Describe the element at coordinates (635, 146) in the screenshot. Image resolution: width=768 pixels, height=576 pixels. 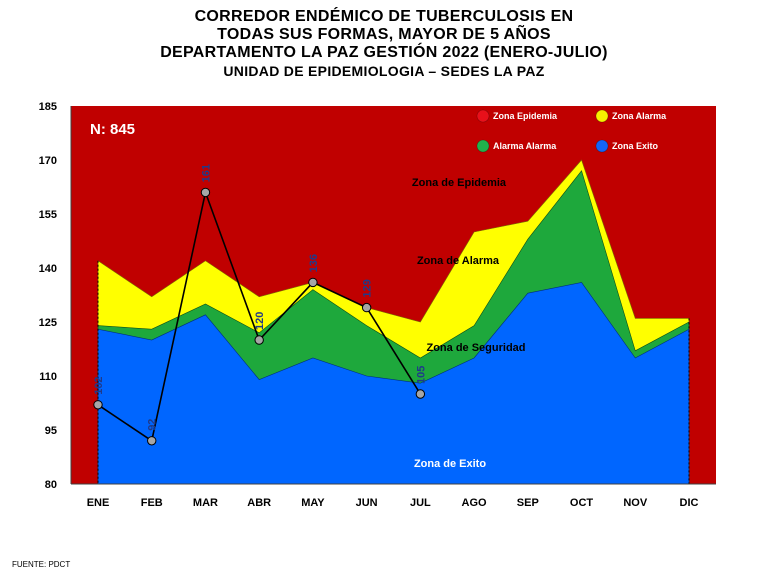
I see `legend-label: Zona Exito` at that location.